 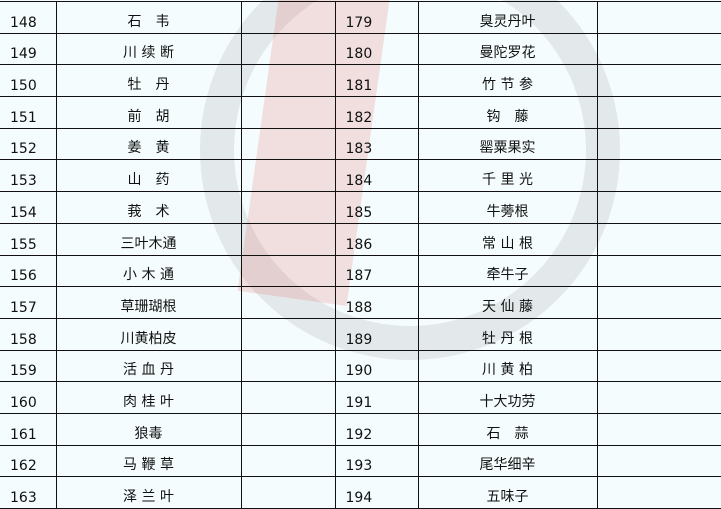 I want to click on herb-name-left: 马 鞭 草, so click(x=148, y=461).